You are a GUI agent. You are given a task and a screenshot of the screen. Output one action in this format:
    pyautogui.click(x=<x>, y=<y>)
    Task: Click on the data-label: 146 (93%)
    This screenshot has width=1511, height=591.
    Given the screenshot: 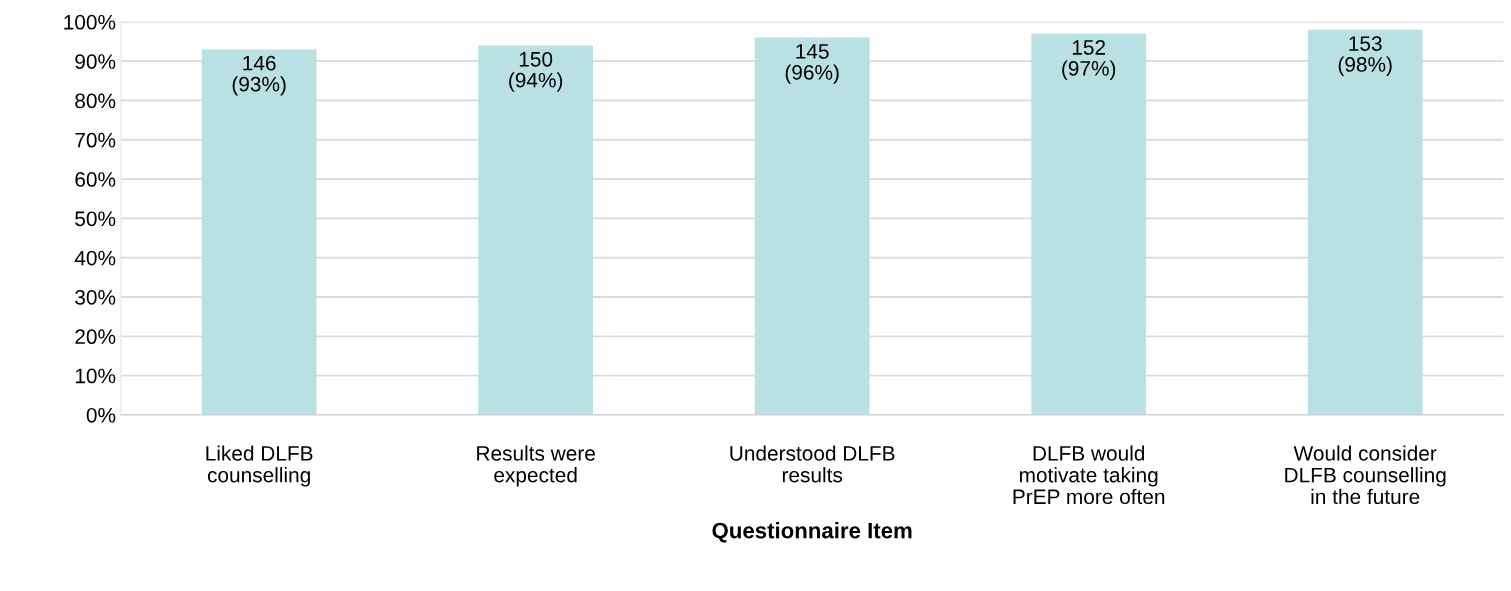 What is the action you would take?
    pyautogui.click(x=259, y=75)
    